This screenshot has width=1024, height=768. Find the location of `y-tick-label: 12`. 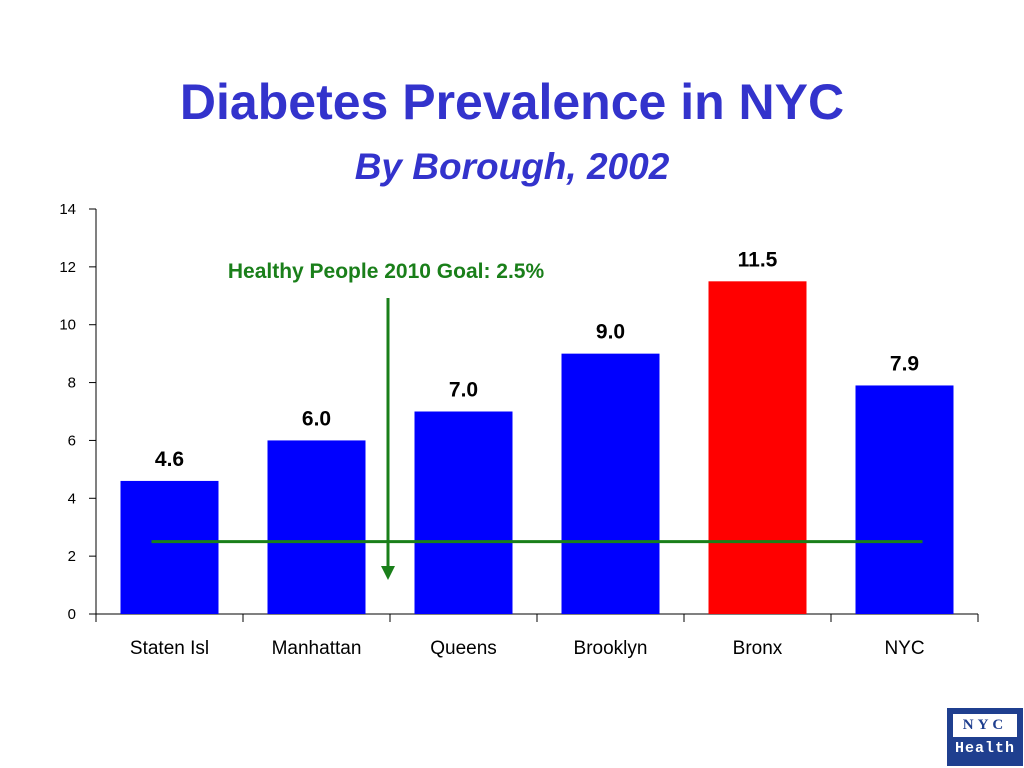

y-tick-label: 12 is located at coordinates (67, 267).